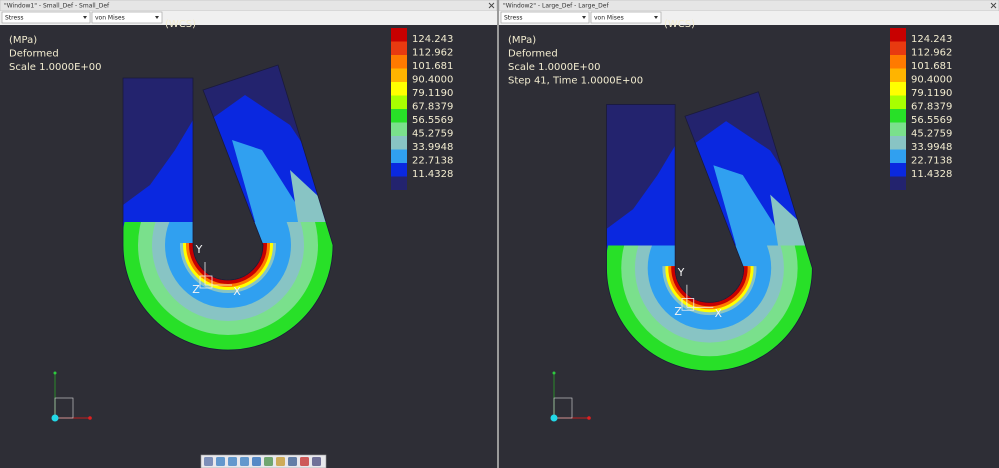 Image resolution: width=999 pixels, height=468 pixels. I want to click on legend-label: 45.2759, so click(931, 134).